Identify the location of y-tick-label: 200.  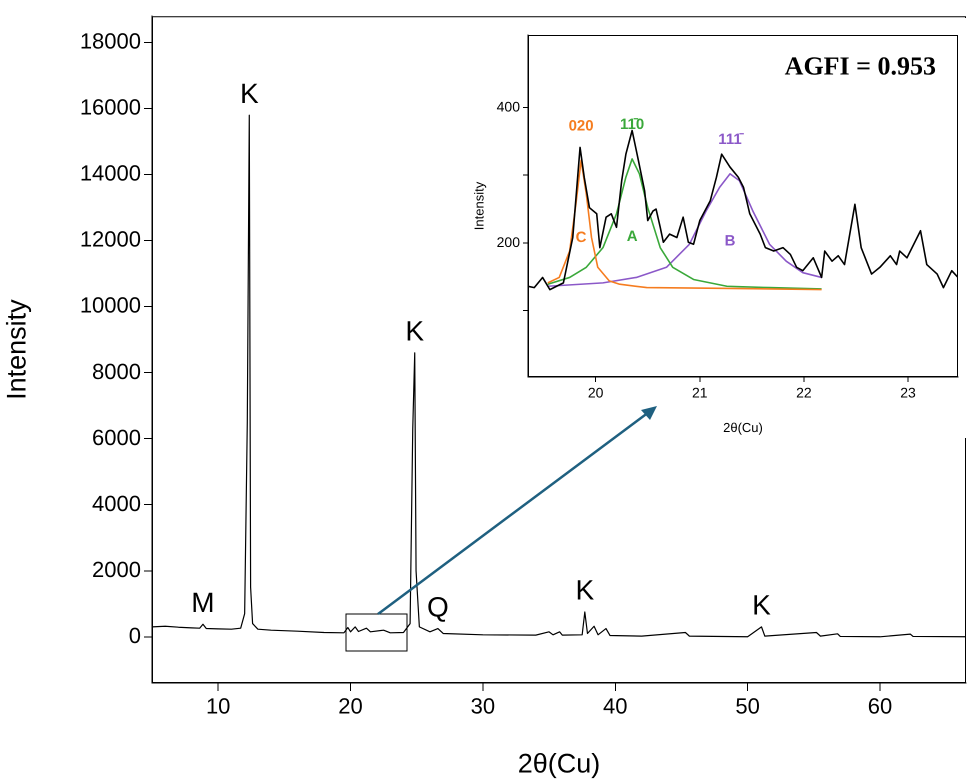
(508, 242).